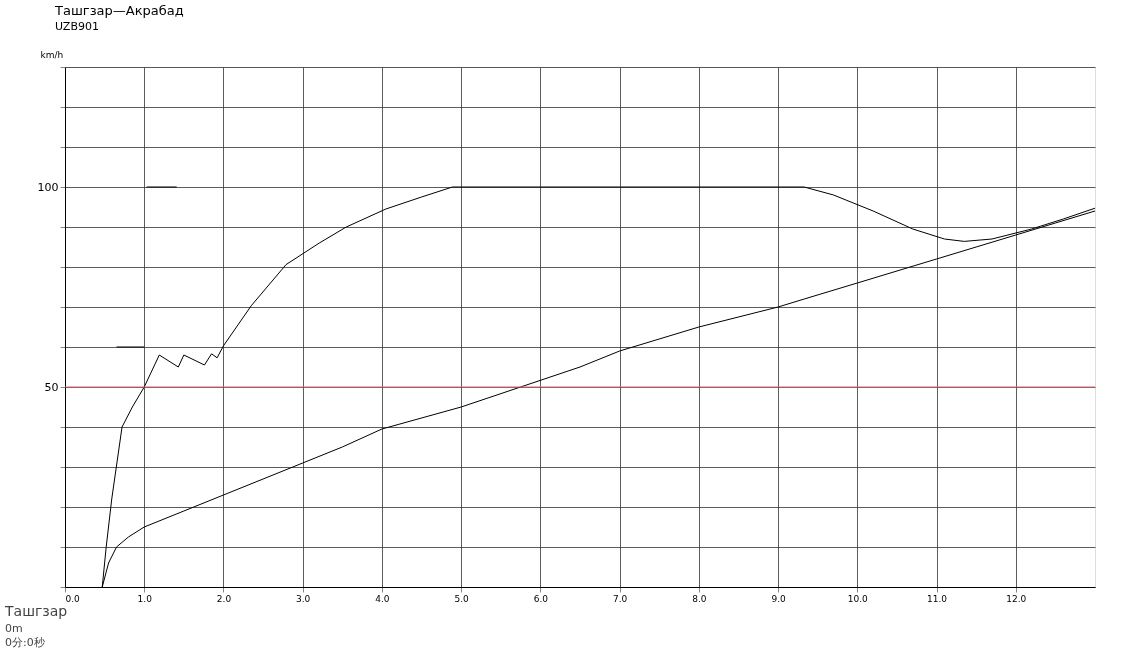 The image size is (1140, 649). What do you see at coordinates (145, 598) in the screenshot?
I see `x-tick-label: 1.0` at bounding box center [145, 598].